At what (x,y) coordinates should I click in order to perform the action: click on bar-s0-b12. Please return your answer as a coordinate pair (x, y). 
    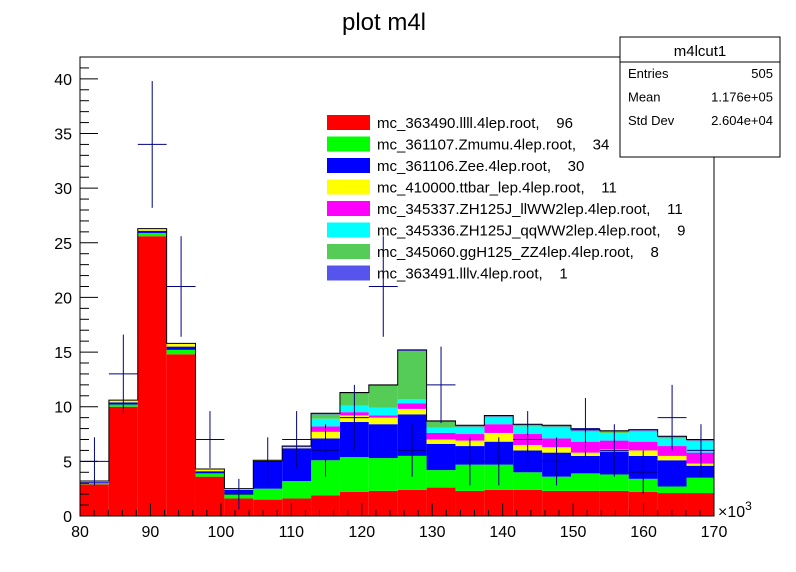
    Looking at the image, I should click on (441, 501).